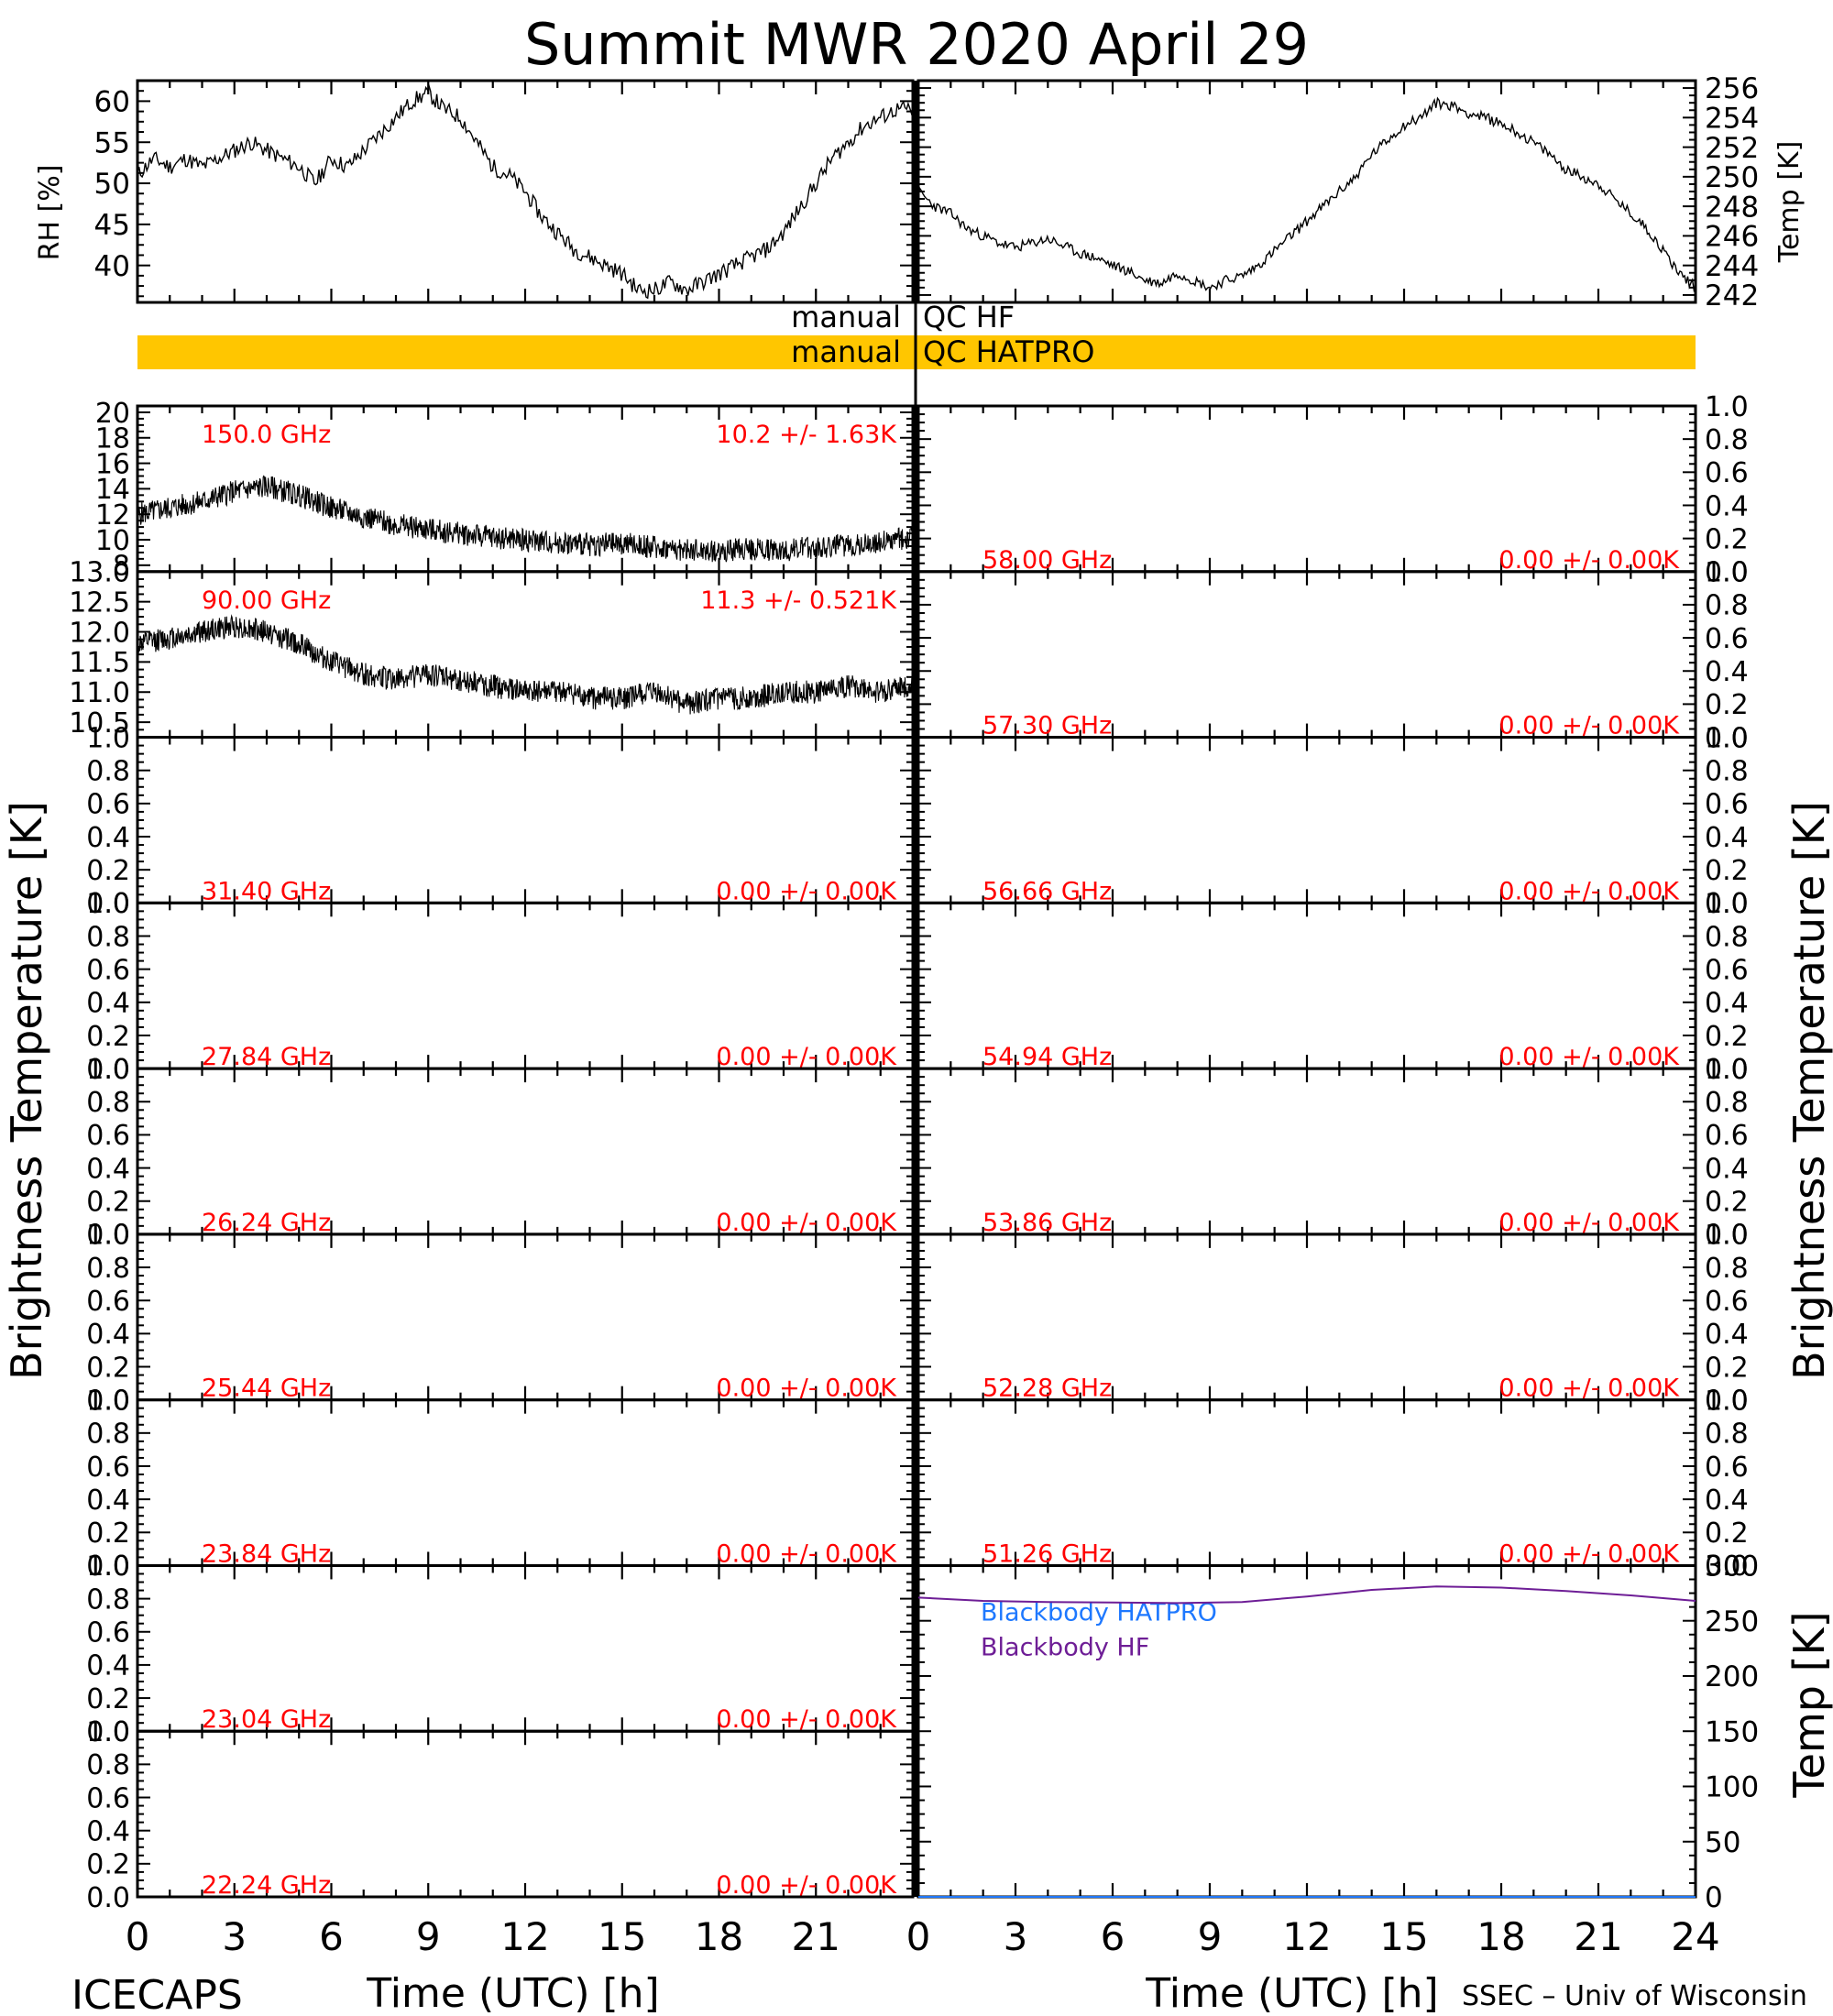  I want to click on channel-frequency-label: 27.84 GHz, so click(266, 1057).